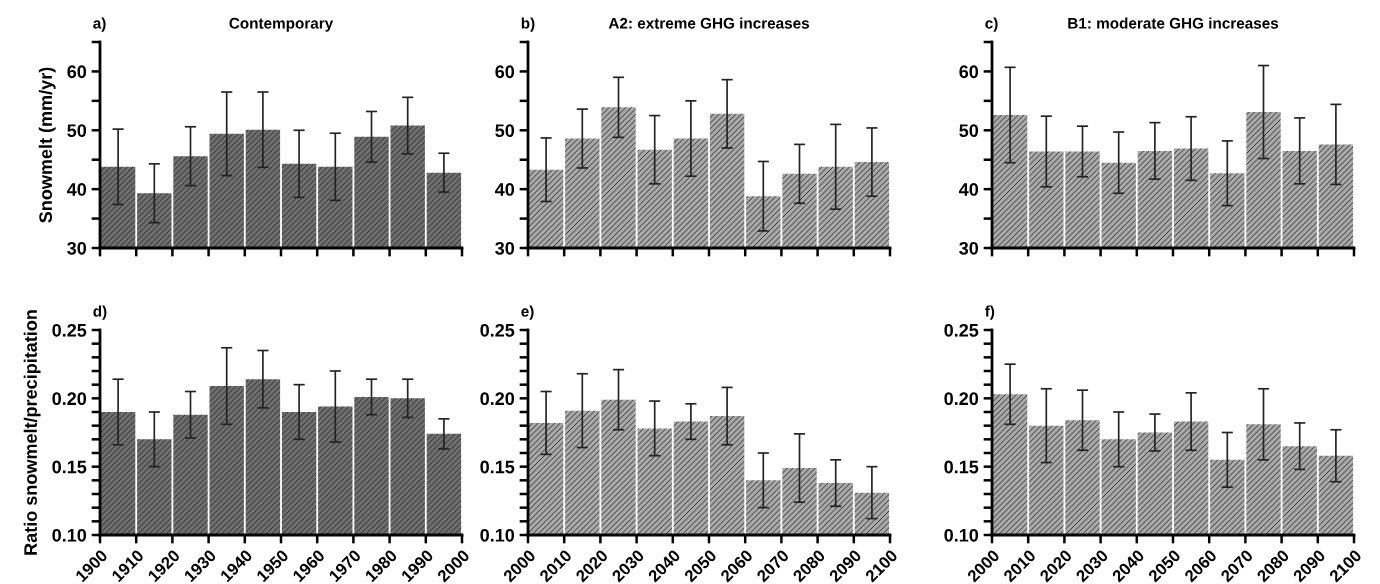  Describe the element at coordinates (99, 24) in the screenshot. I see `text: a)` at that location.